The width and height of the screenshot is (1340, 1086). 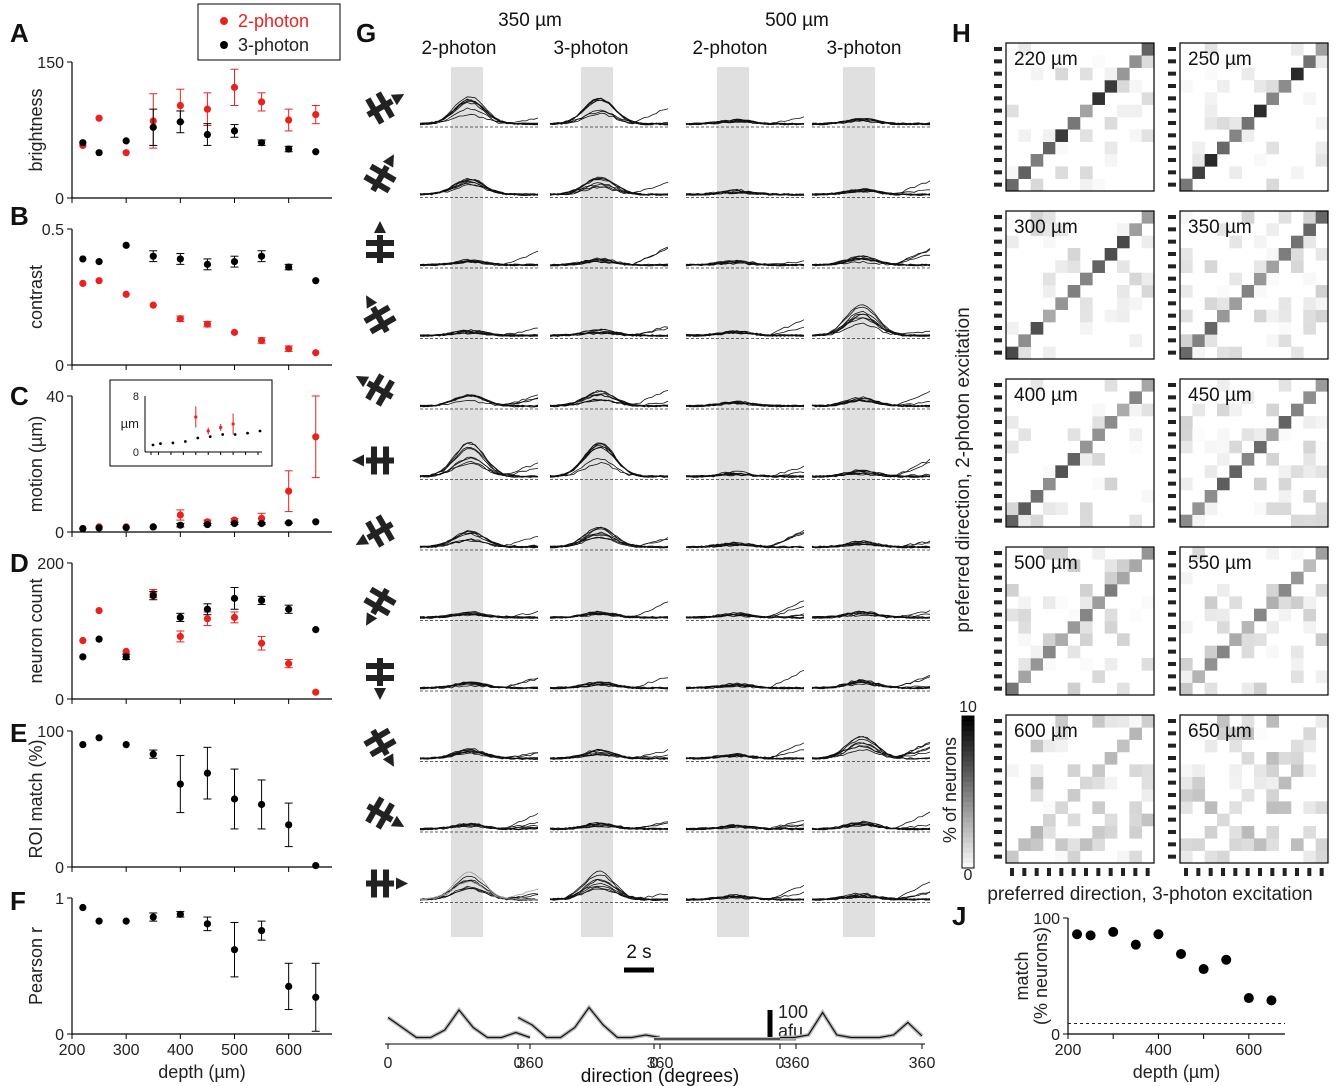 What do you see at coordinates (1158, 1050) in the screenshot?
I see `j-xtick-label-1: 400` at bounding box center [1158, 1050].